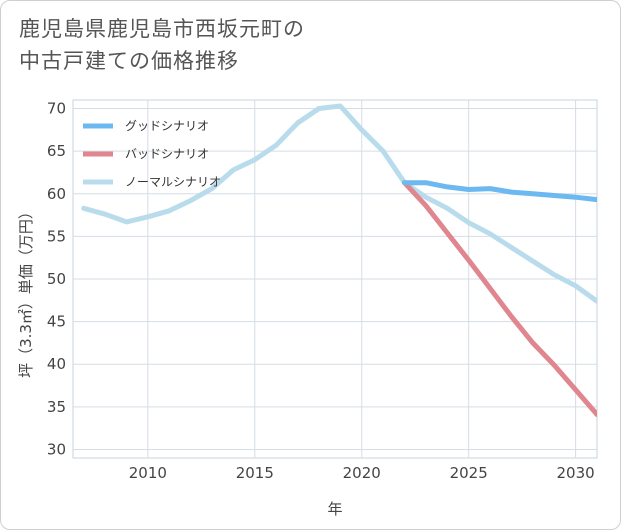  What do you see at coordinates (56, 109) in the screenshot?
I see `y-tick-label: 70` at bounding box center [56, 109].